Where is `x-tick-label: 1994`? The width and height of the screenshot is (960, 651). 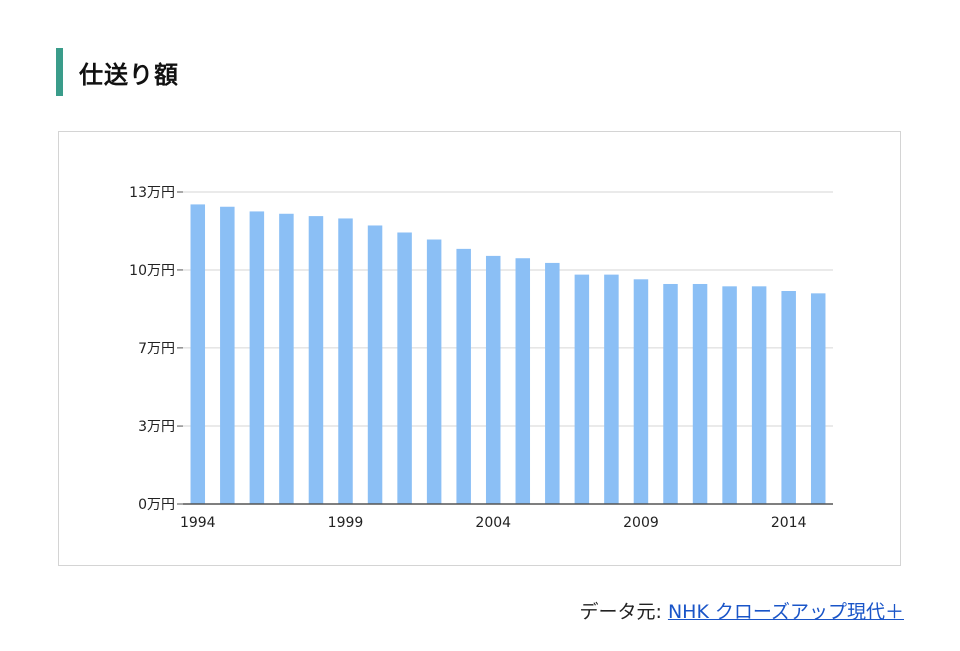 x-tick-label: 1994 is located at coordinates (198, 523).